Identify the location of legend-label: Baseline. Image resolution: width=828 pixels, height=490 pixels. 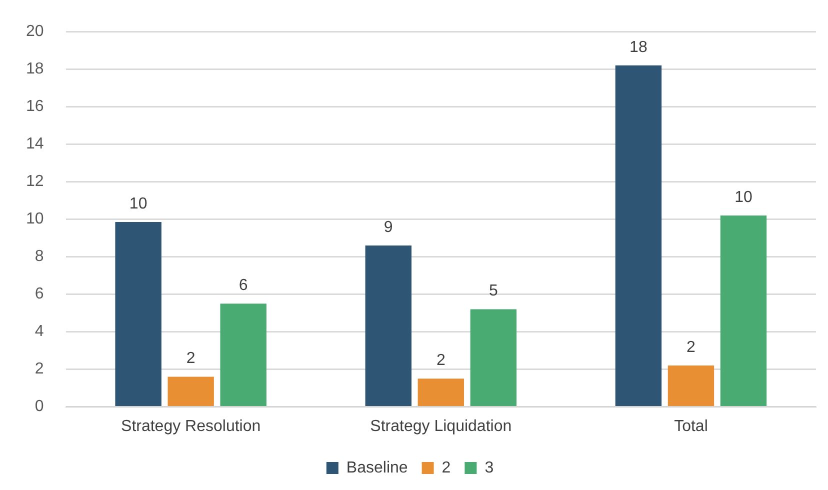
(377, 467).